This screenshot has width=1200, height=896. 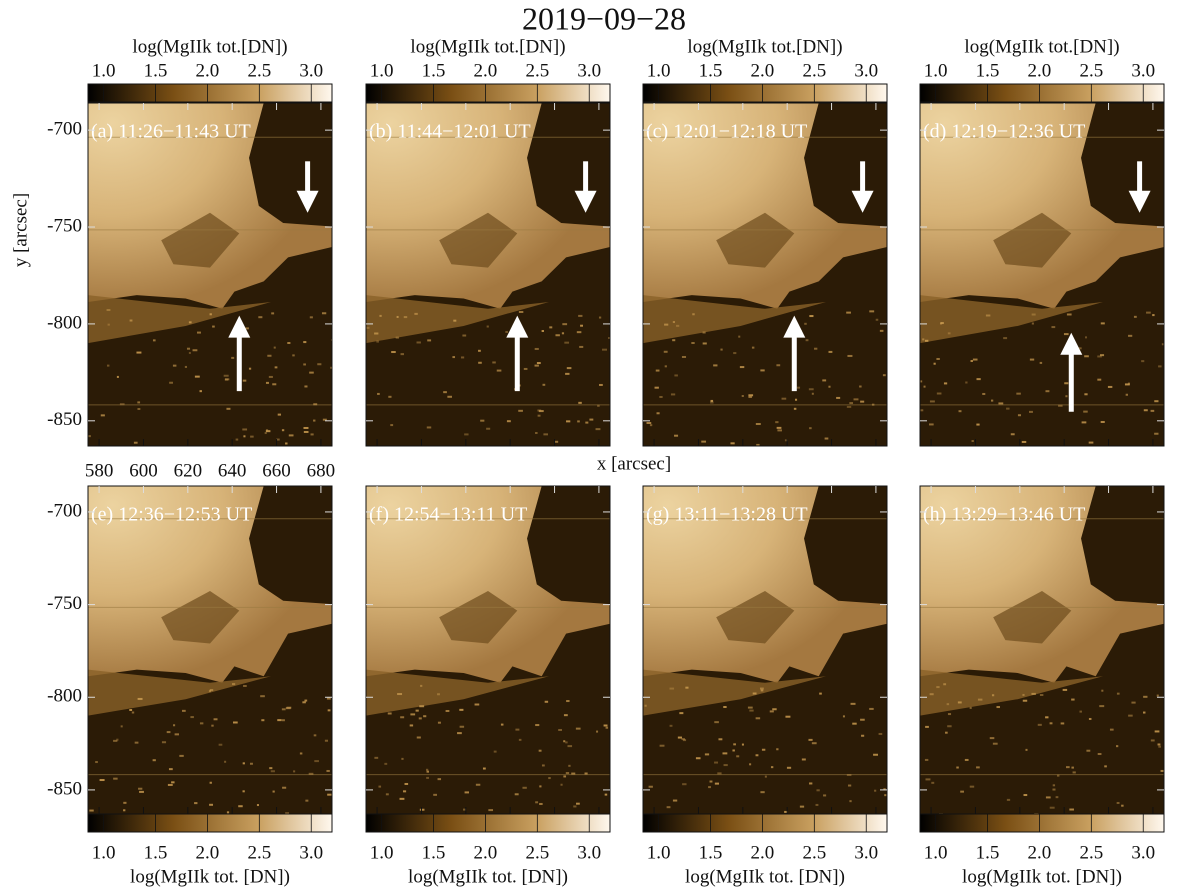 What do you see at coordinates (232, 470) in the screenshot?
I see `x-tick-label: 640` at bounding box center [232, 470].